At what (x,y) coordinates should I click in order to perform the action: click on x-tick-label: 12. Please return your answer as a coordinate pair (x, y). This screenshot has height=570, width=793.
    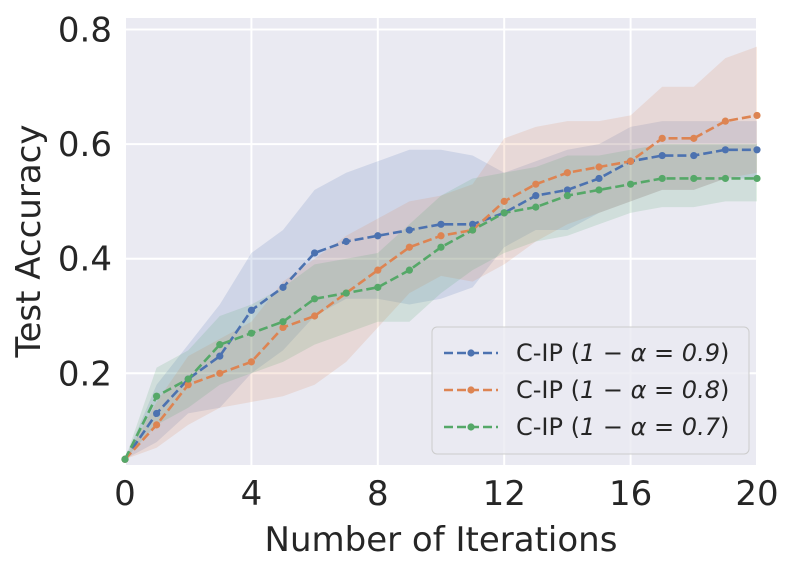
    Looking at the image, I should click on (504, 494).